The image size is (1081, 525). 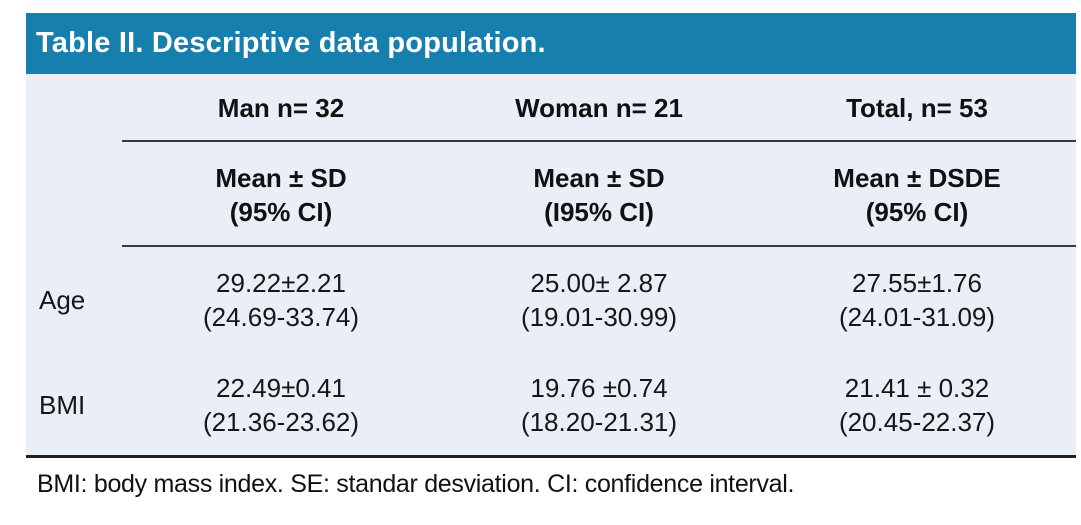 I want to click on row-label-age: Age, so click(x=62, y=299).